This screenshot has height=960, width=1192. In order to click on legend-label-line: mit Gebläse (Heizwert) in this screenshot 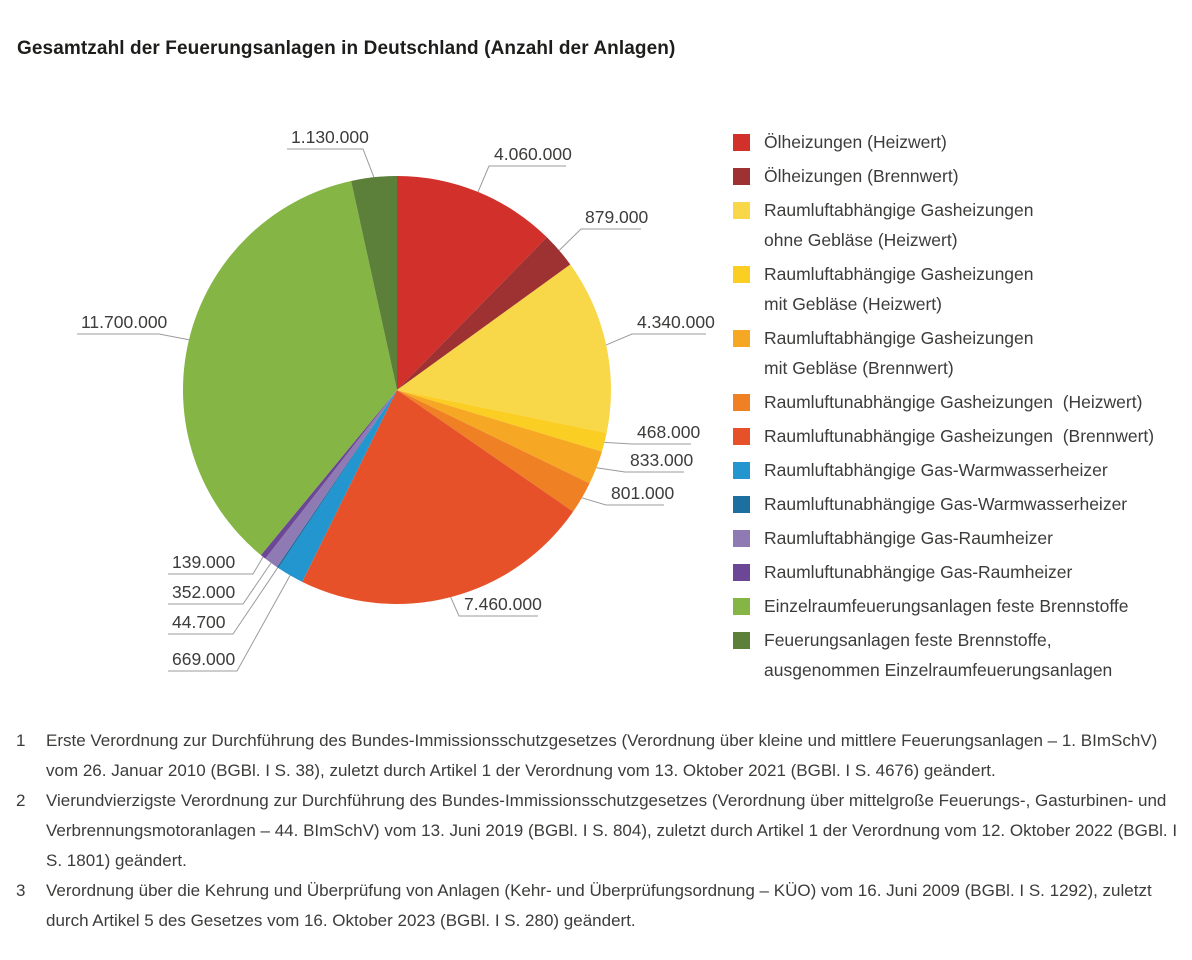, I will do `click(853, 304)`.